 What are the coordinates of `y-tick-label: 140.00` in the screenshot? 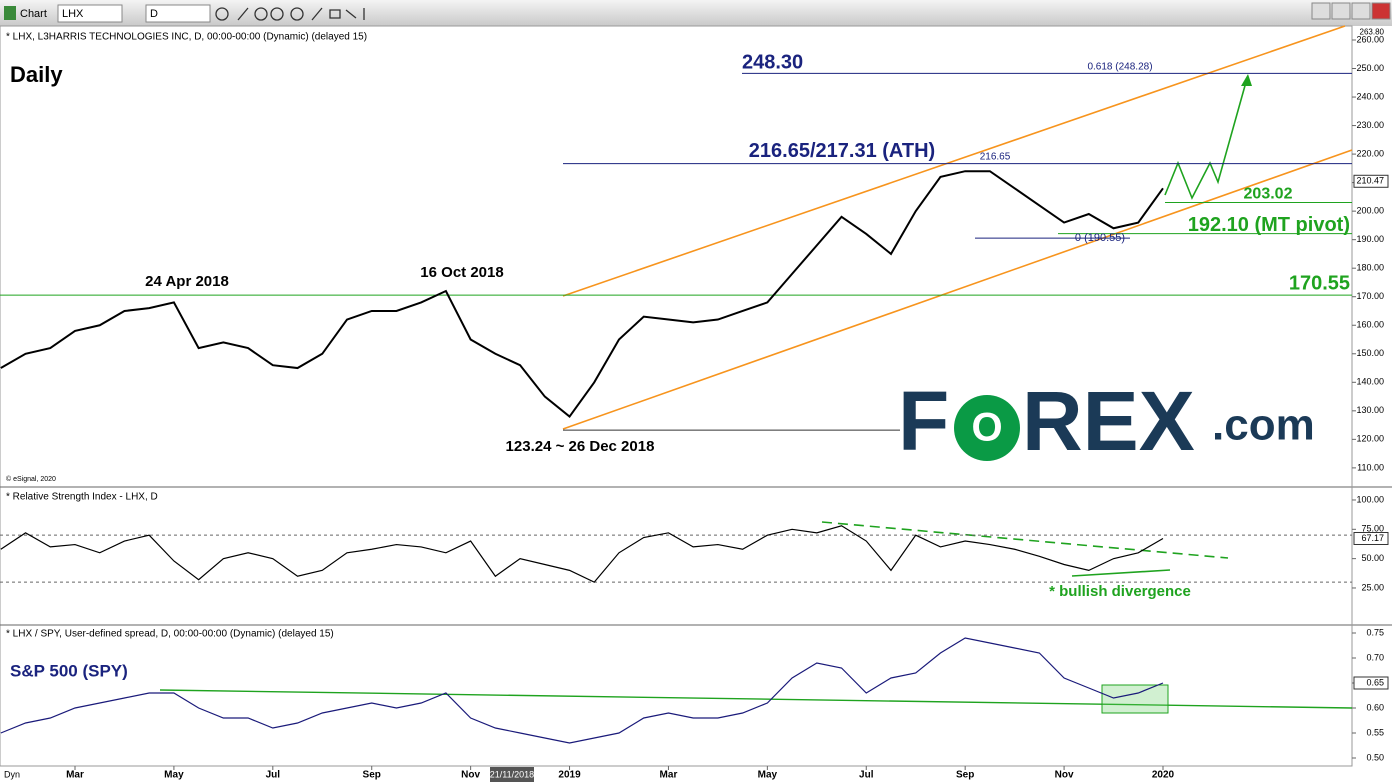 It's located at (1370, 382).